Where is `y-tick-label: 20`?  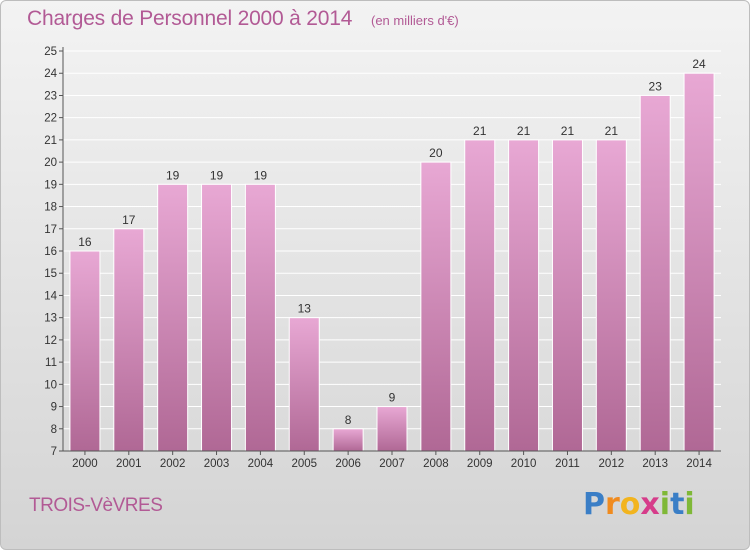 y-tick-label: 20 is located at coordinates (50, 163).